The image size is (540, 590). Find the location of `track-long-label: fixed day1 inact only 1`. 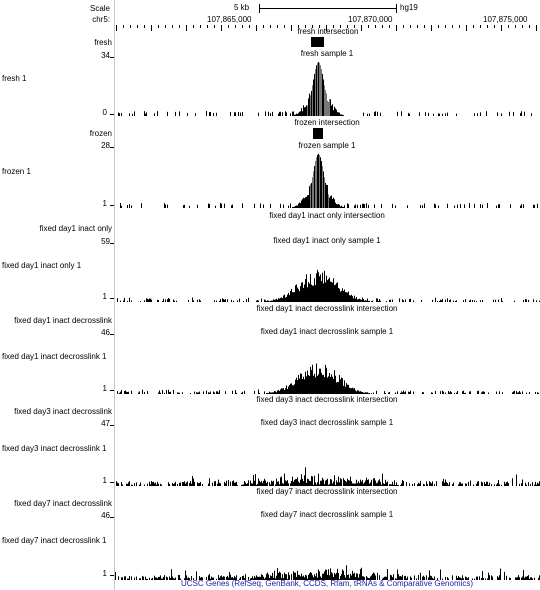

track-long-label: fixed day1 inact only 1 is located at coordinates (42, 265).